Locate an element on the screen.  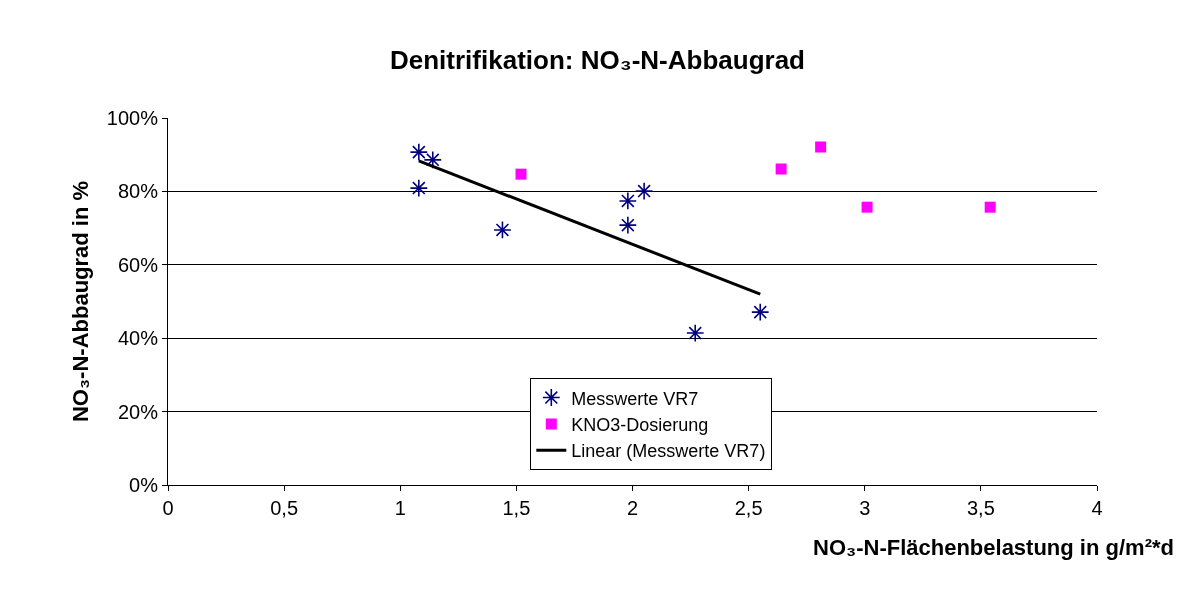
y-tick-label: 20% is located at coordinates (138, 411).